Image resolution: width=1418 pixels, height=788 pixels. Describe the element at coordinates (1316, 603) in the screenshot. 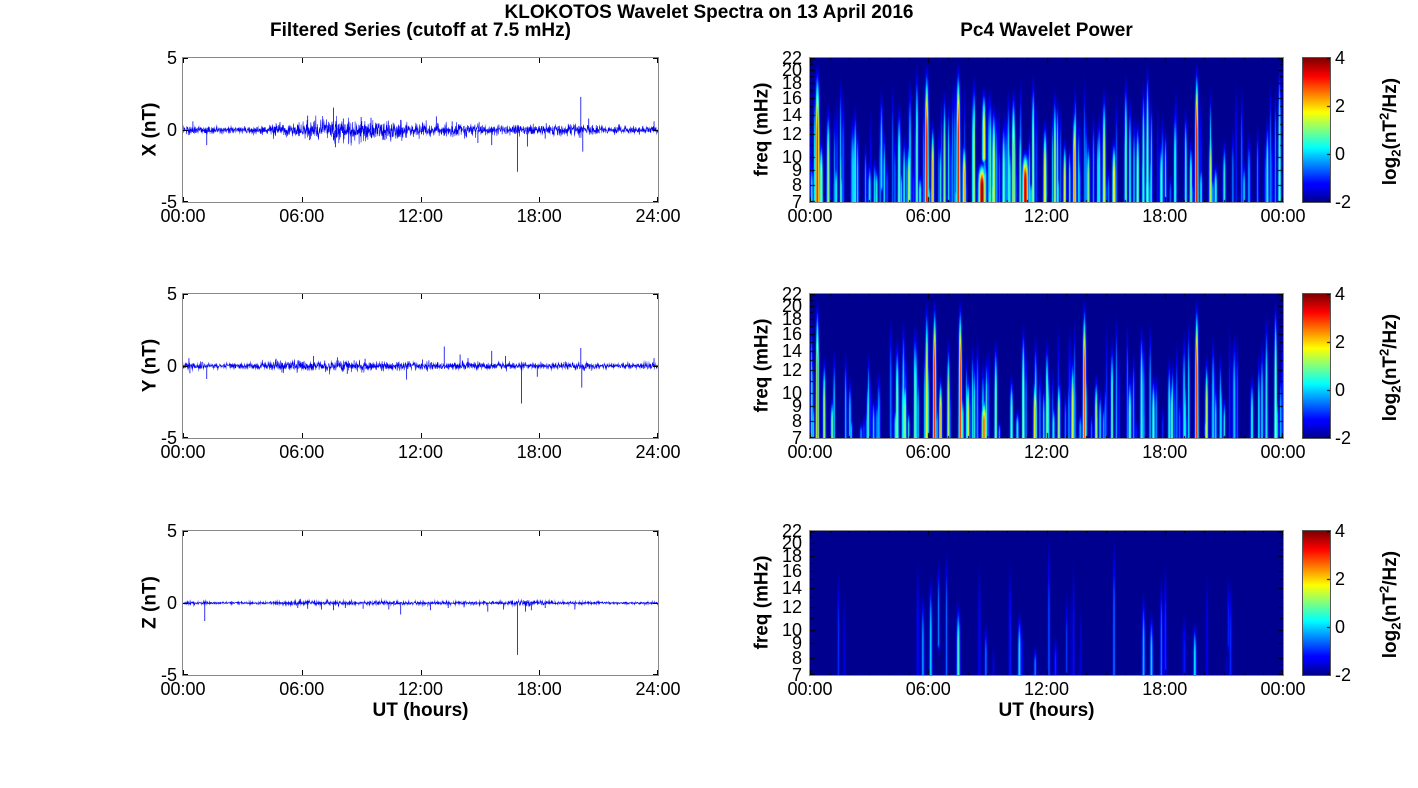

I see `colorbar-z` at that location.